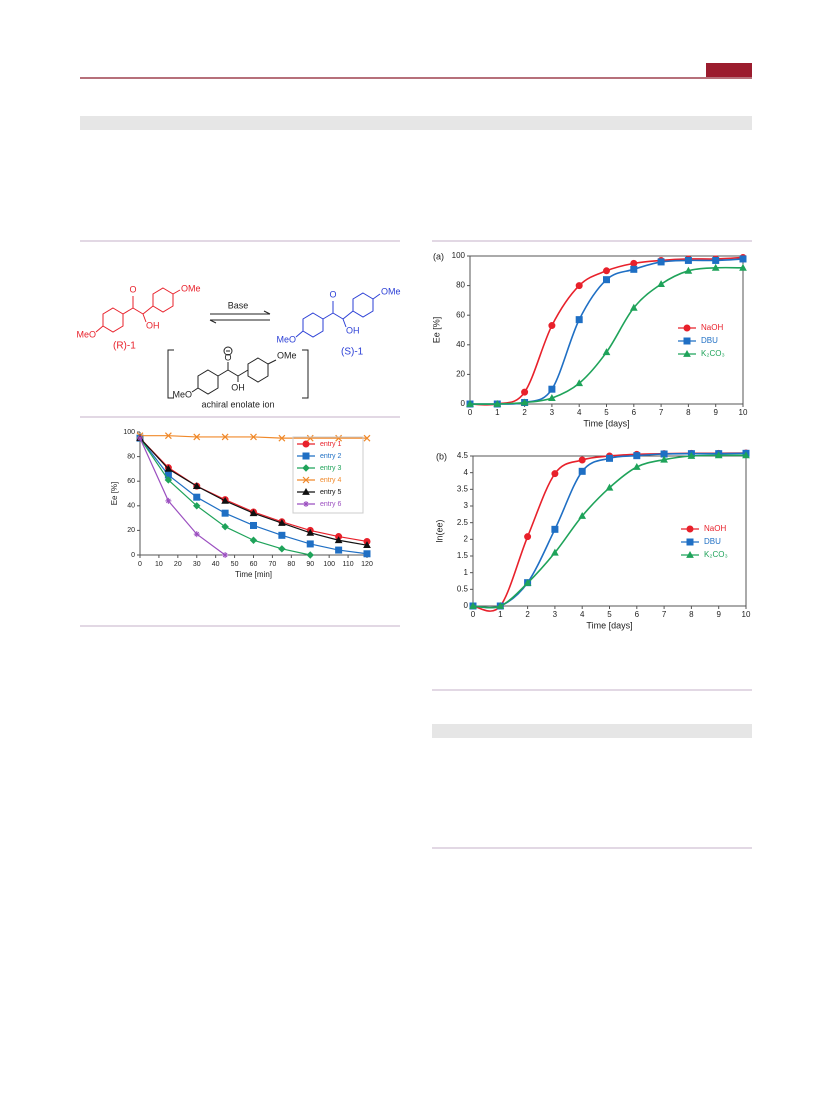 Image resolution: width=833 pixels, height=1096 pixels. What do you see at coordinates (138, 310) in the screenshot?
I see `molecule-r` at bounding box center [138, 310].